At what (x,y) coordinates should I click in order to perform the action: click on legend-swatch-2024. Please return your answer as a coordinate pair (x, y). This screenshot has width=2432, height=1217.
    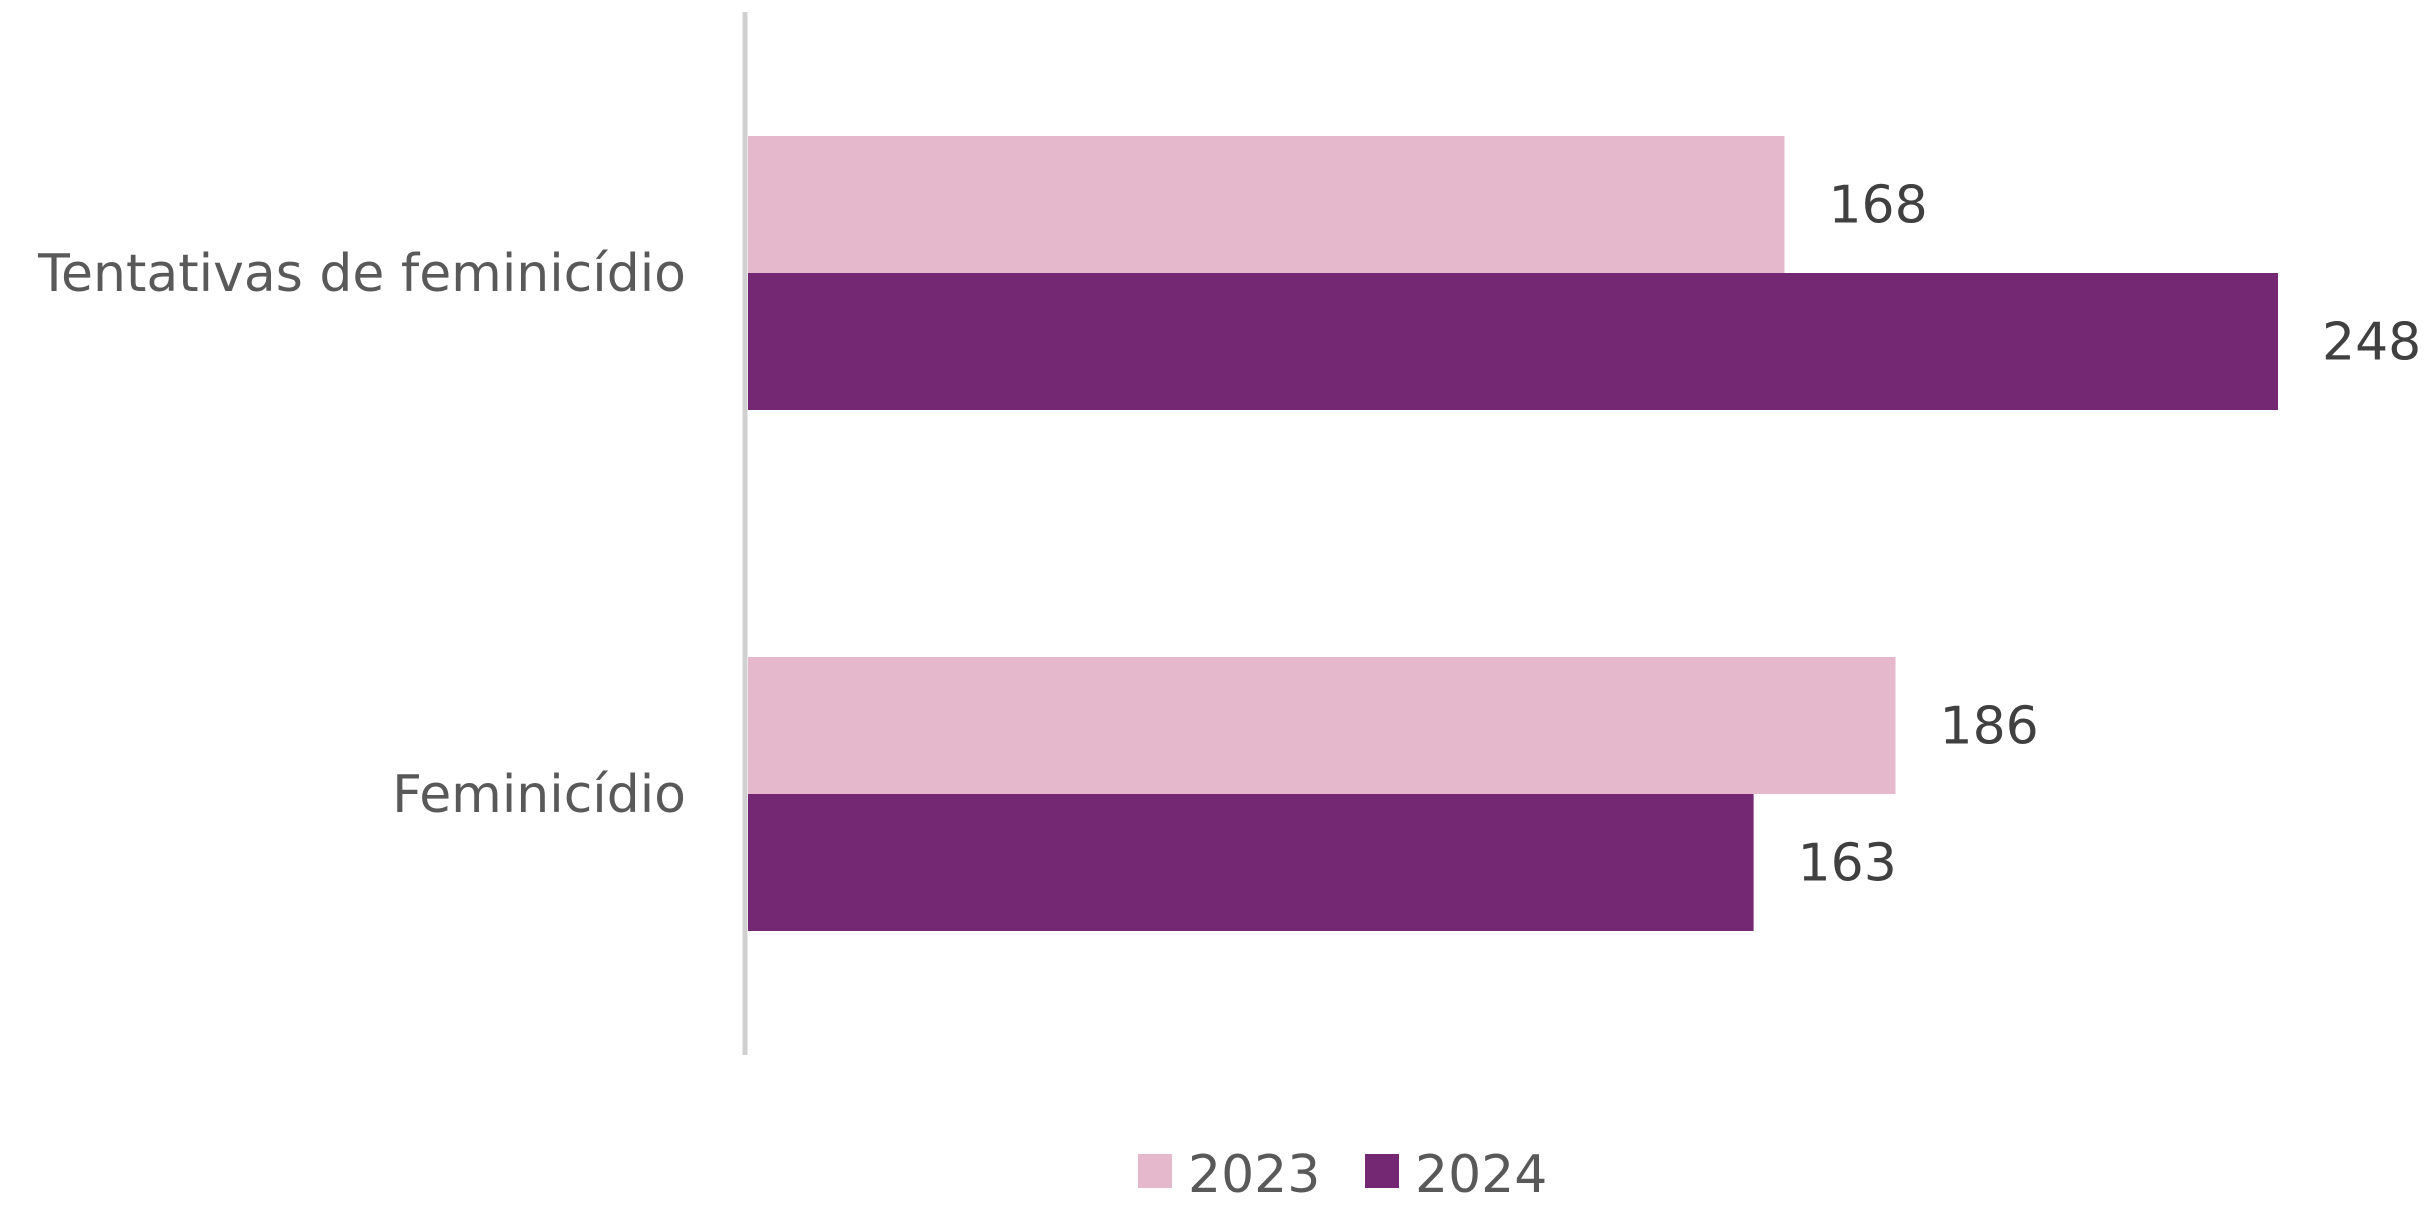
    Looking at the image, I should click on (1382, 1171).